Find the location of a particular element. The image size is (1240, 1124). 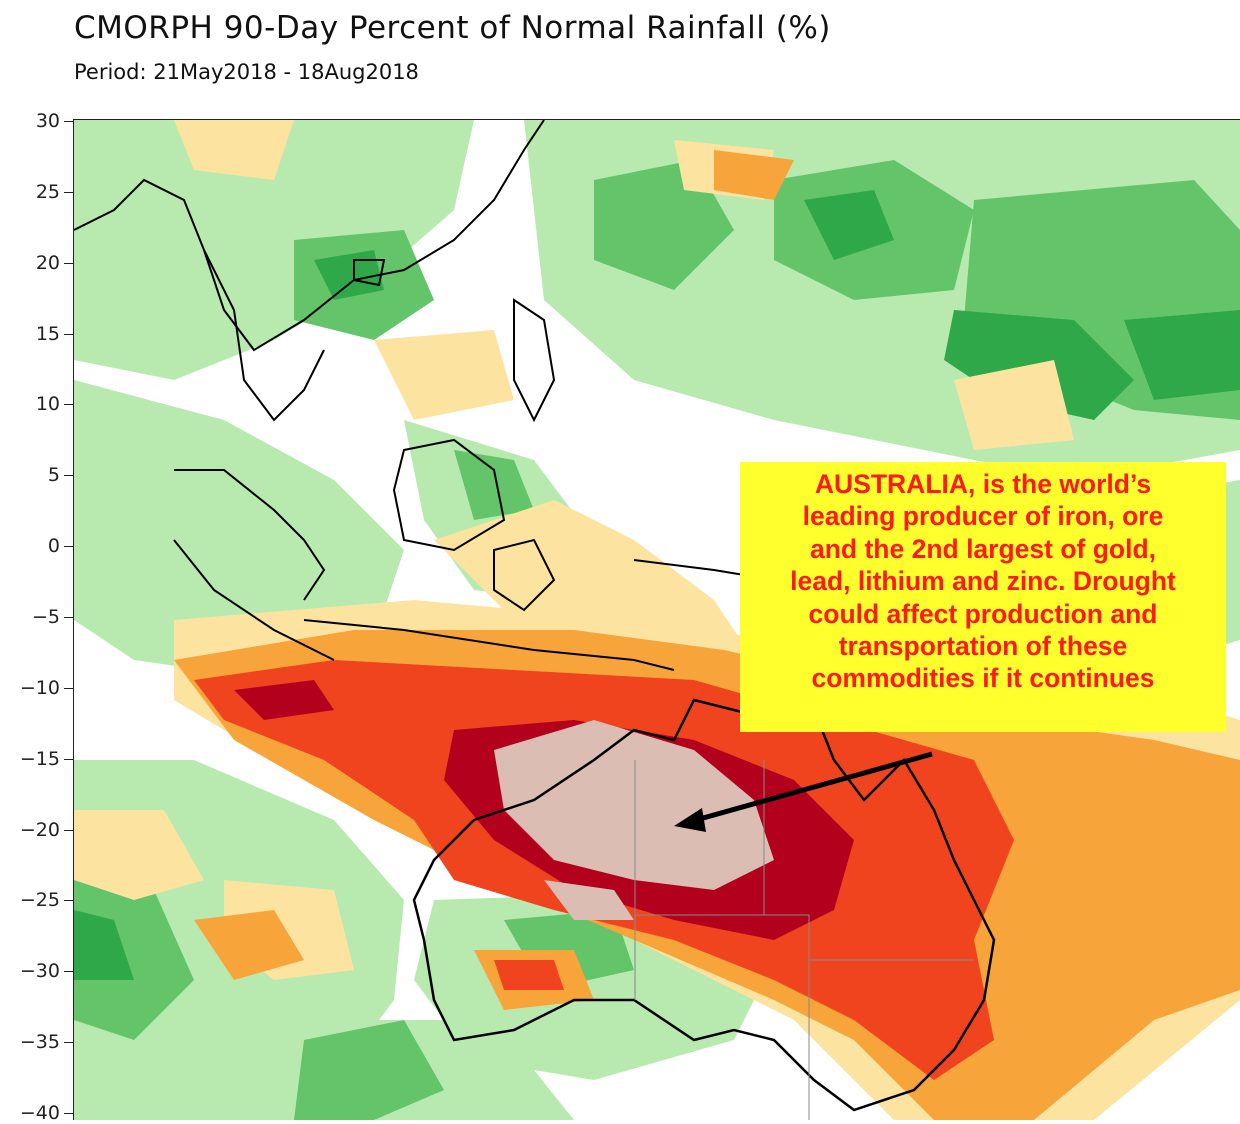

map-period: Period: 21May2018 - 18Aug2018 is located at coordinates (246, 72).